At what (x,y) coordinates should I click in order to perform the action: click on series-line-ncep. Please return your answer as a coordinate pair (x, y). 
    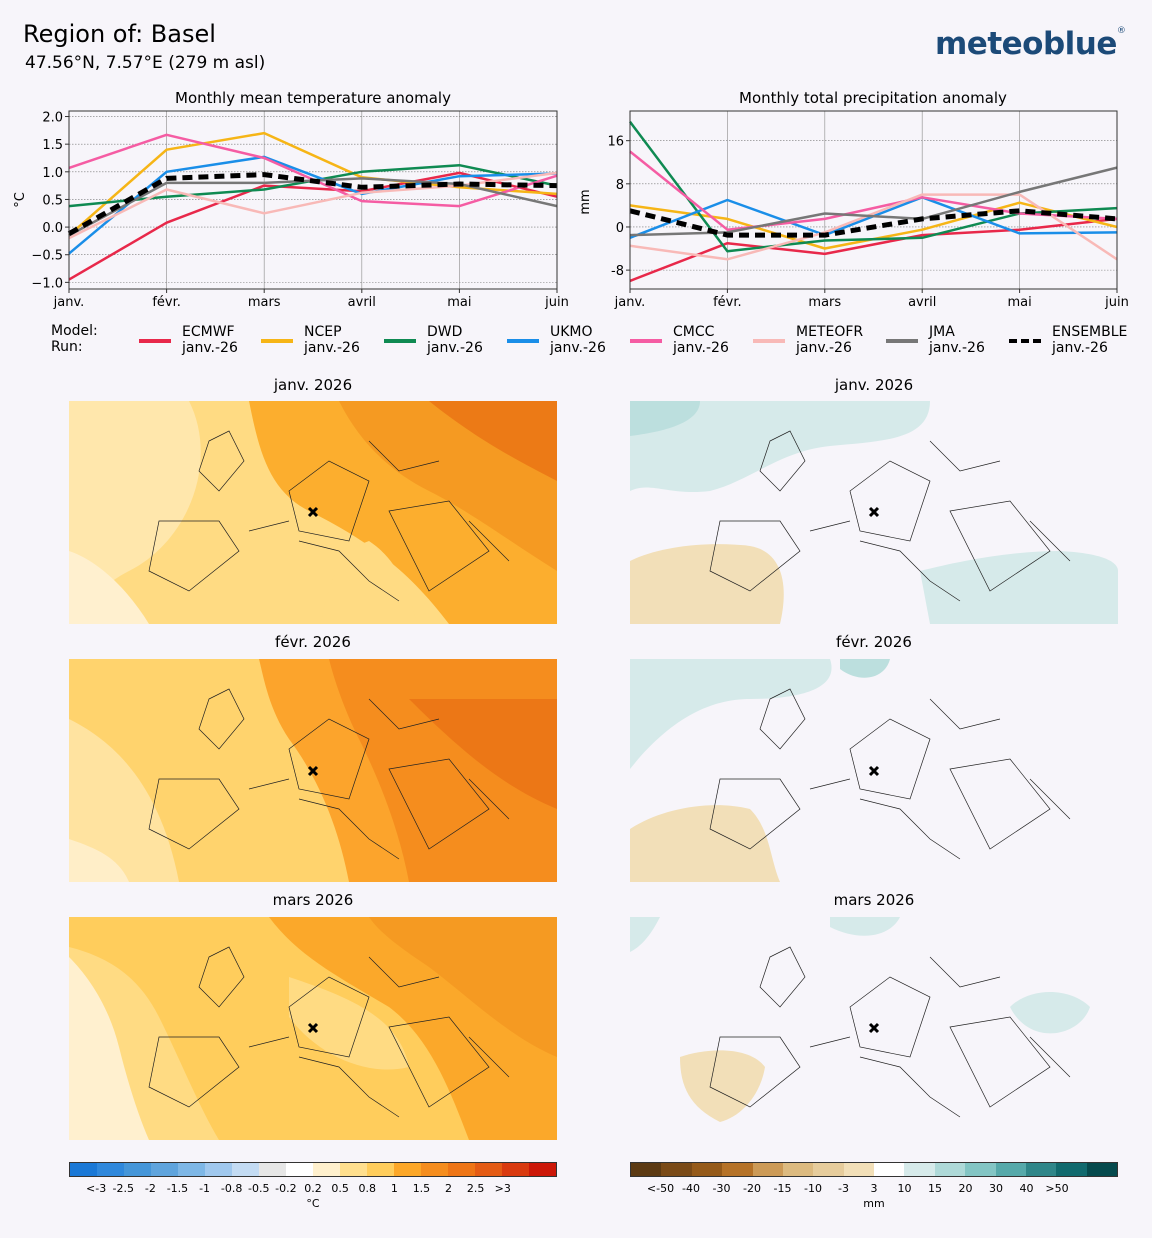
    Looking at the image, I should click on (313, 184).